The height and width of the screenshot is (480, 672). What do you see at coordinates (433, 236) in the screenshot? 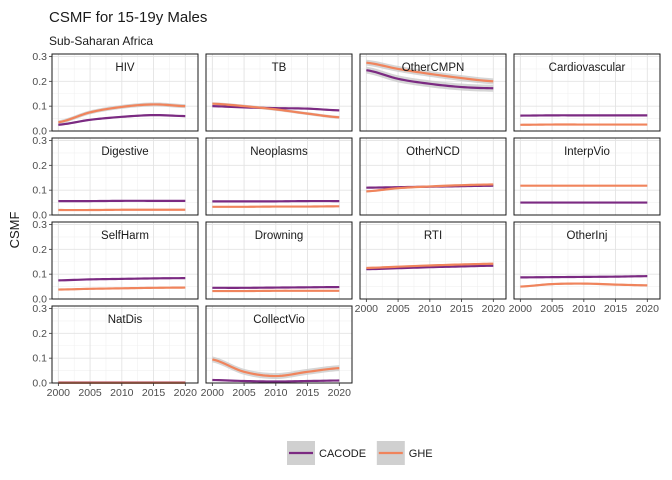
I see `facet-label: RTI` at bounding box center [433, 236].